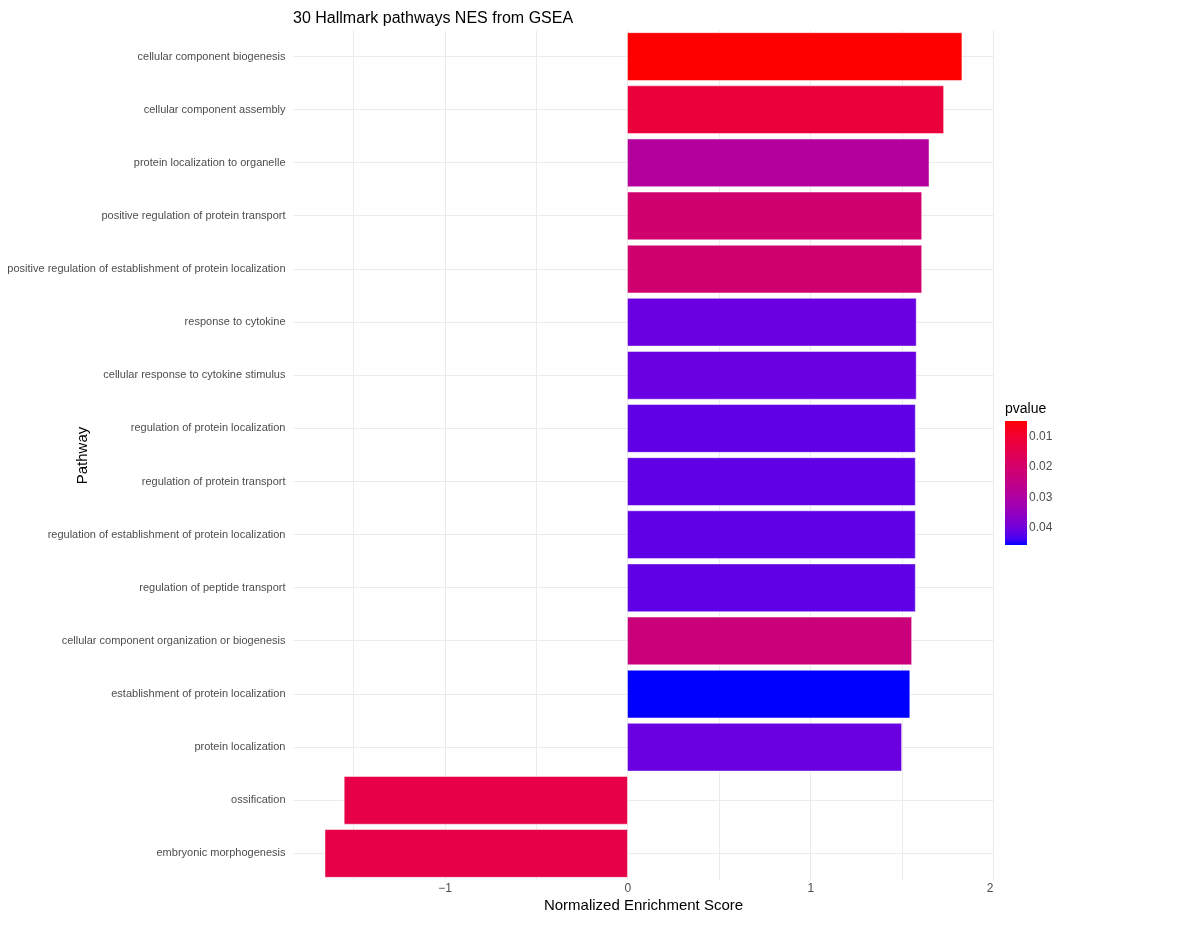 This screenshot has width=1197, height=944. Describe the element at coordinates (445, 887) in the screenshot. I see `x-tick-label: −1` at that location.